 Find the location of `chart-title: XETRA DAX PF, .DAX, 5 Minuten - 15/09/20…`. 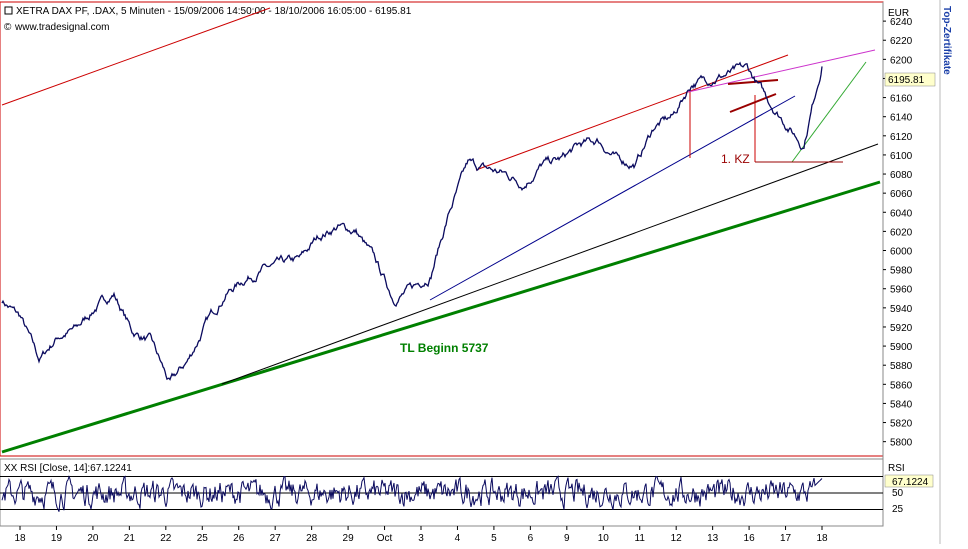

chart-title: XETRA DAX PF, .DAX, 5 Minuten - 15/09/20… is located at coordinates (214, 11).